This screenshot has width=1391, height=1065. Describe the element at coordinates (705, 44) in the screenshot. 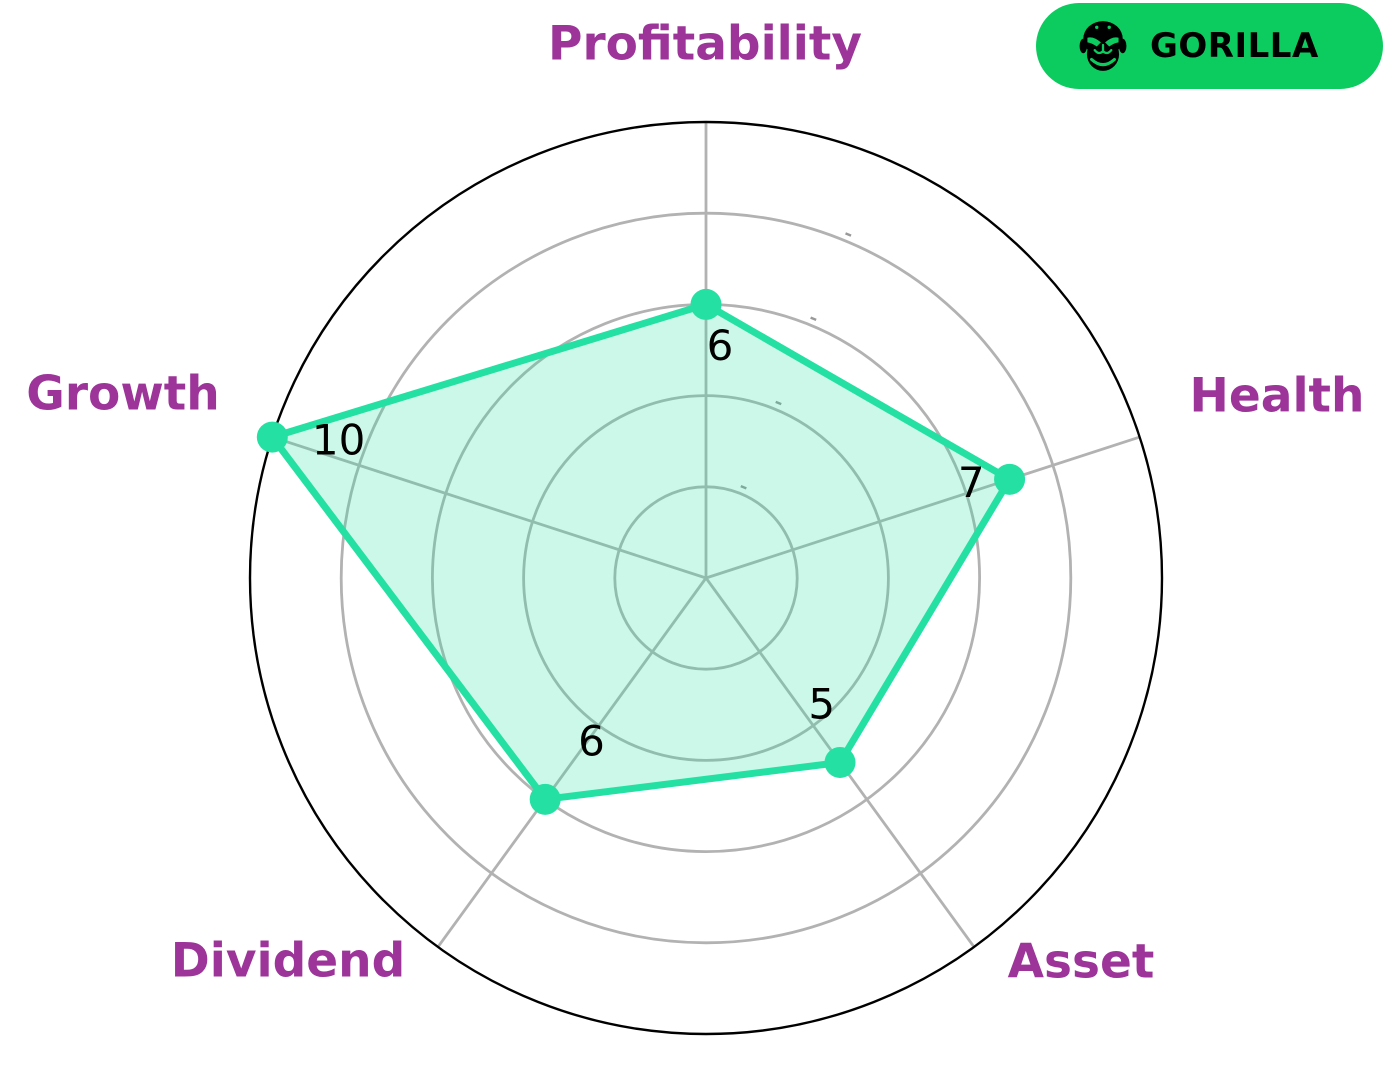

I see `axis-label-profitability: Profitability` at that location.